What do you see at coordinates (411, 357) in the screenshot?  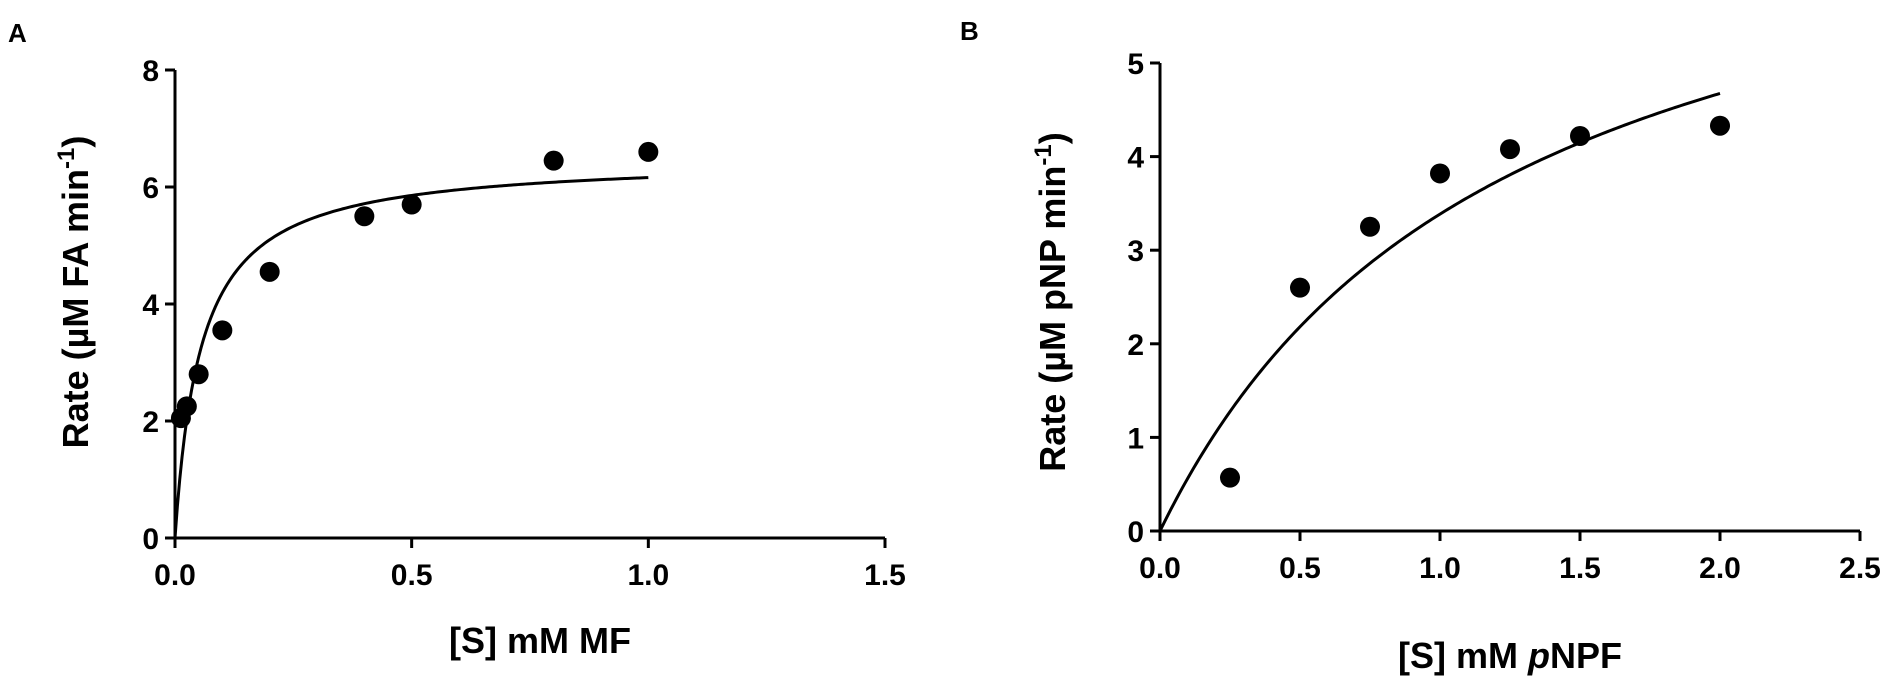 I see `fit-curve-a` at bounding box center [411, 357].